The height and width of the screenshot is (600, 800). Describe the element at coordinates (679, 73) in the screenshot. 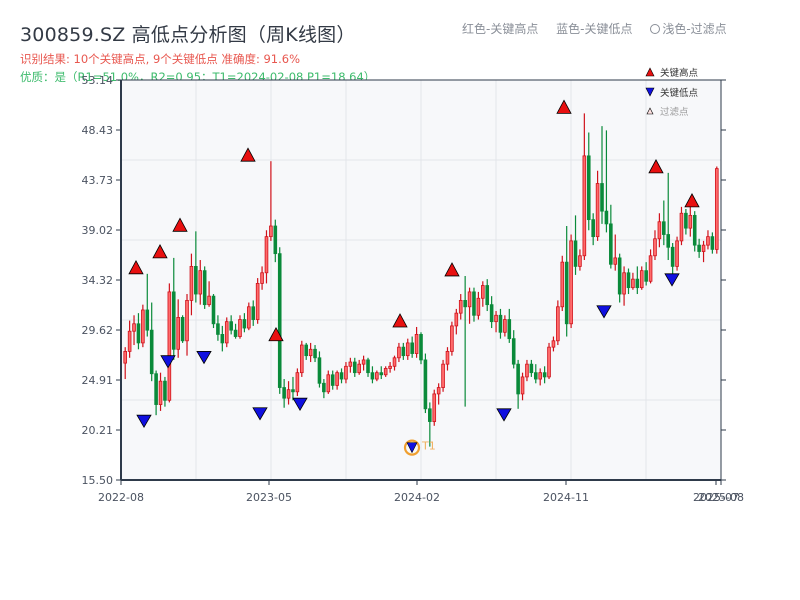

I see `legend-high-label: 关键高点` at that location.